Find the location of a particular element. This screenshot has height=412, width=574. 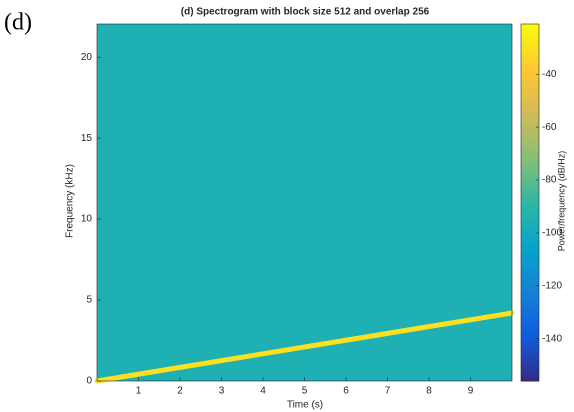

colorbar-tick-label: -40 is located at coordinates (549, 74).